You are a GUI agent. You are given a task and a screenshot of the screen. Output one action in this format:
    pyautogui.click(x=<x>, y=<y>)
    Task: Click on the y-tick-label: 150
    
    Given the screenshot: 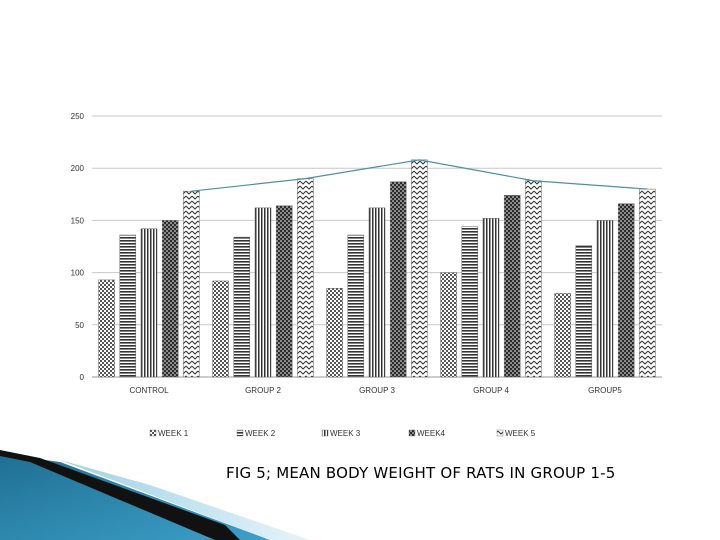 What is the action you would take?
    pyautogui.click(x=78, y=220)
    